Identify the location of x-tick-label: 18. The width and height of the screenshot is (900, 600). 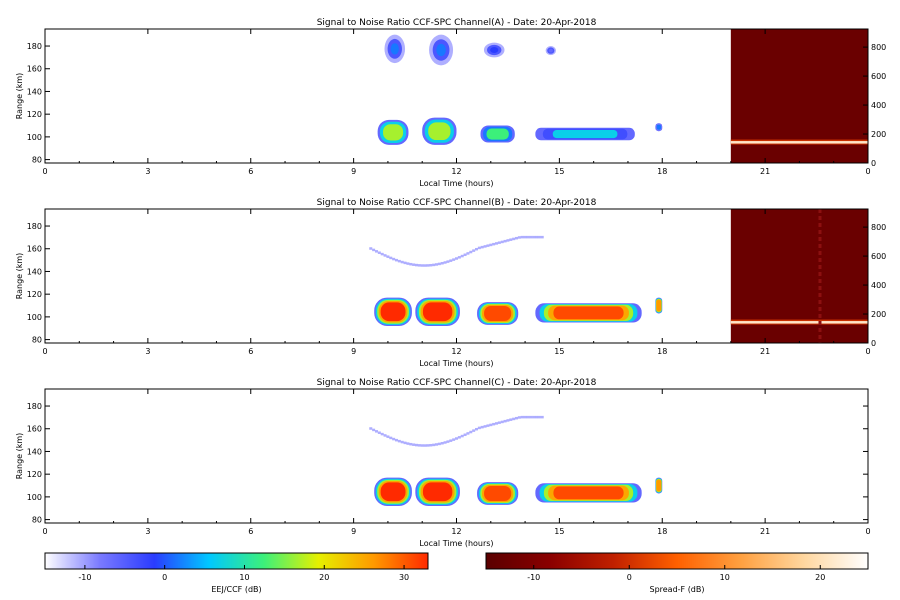
(662, 171).